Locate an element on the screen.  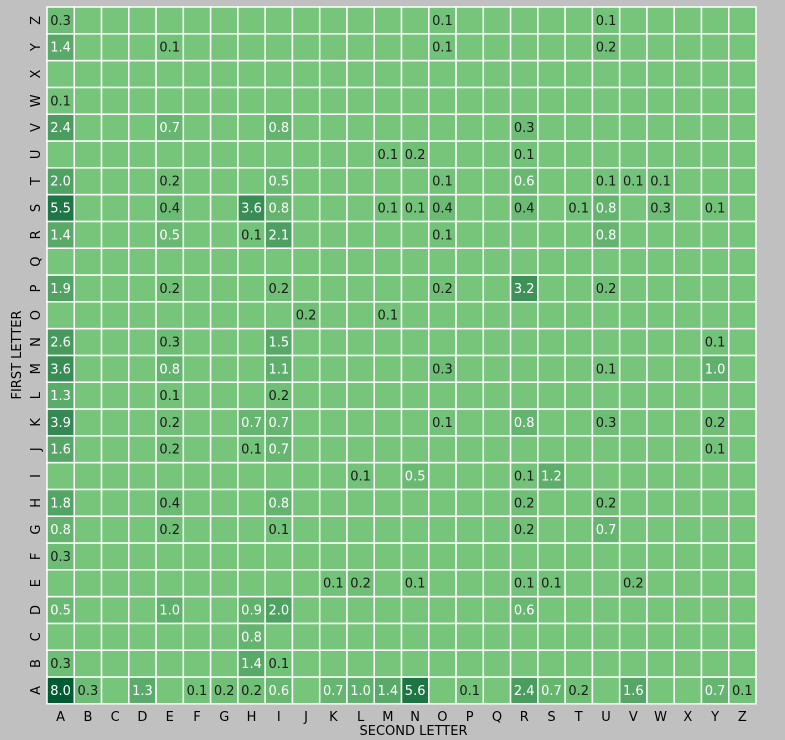
heatmap-cell-XG is located at coordinates (224, 74).